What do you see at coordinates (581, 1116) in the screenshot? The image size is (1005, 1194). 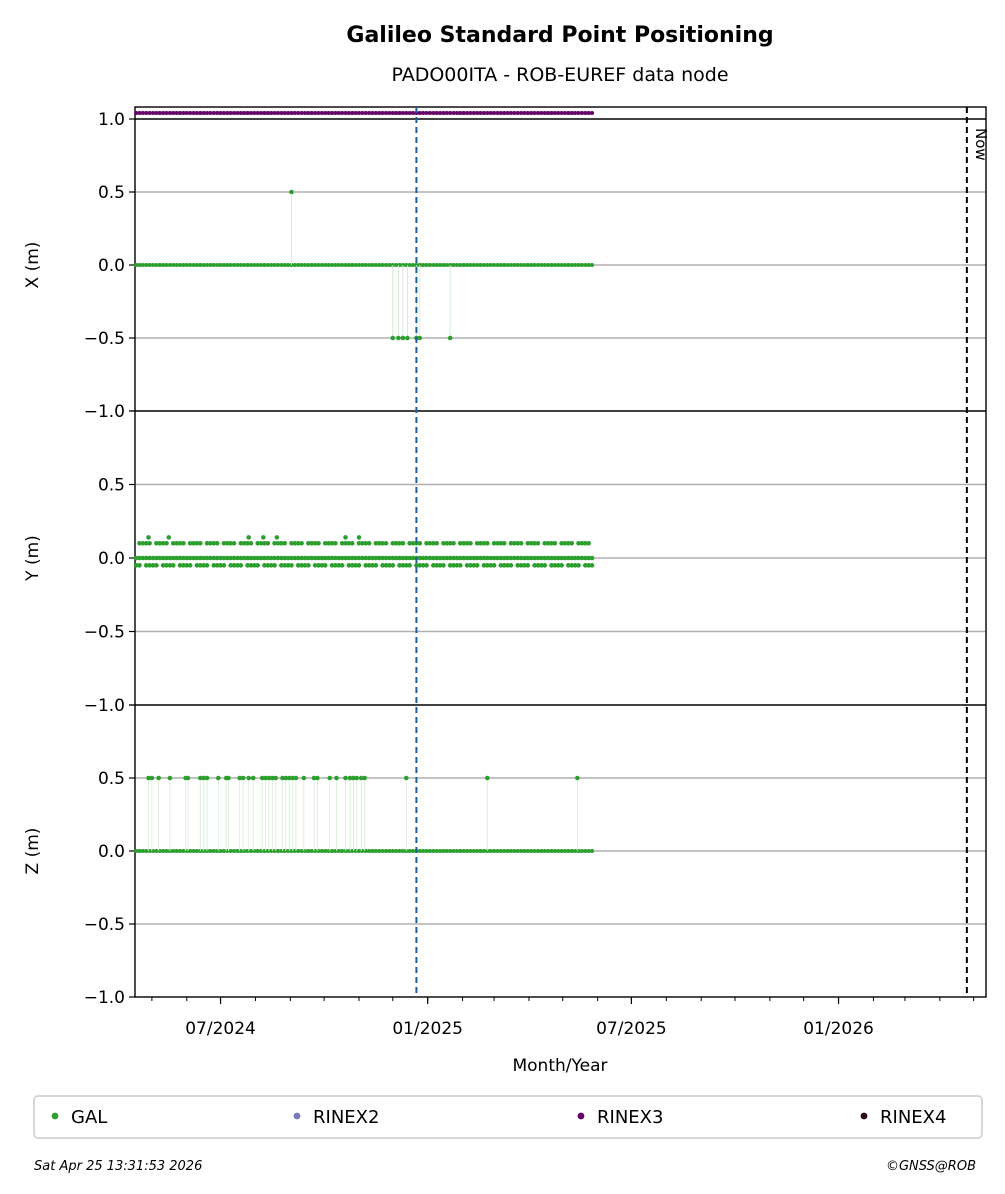 I see `legend-marker` at bounding box center [581, 1116].